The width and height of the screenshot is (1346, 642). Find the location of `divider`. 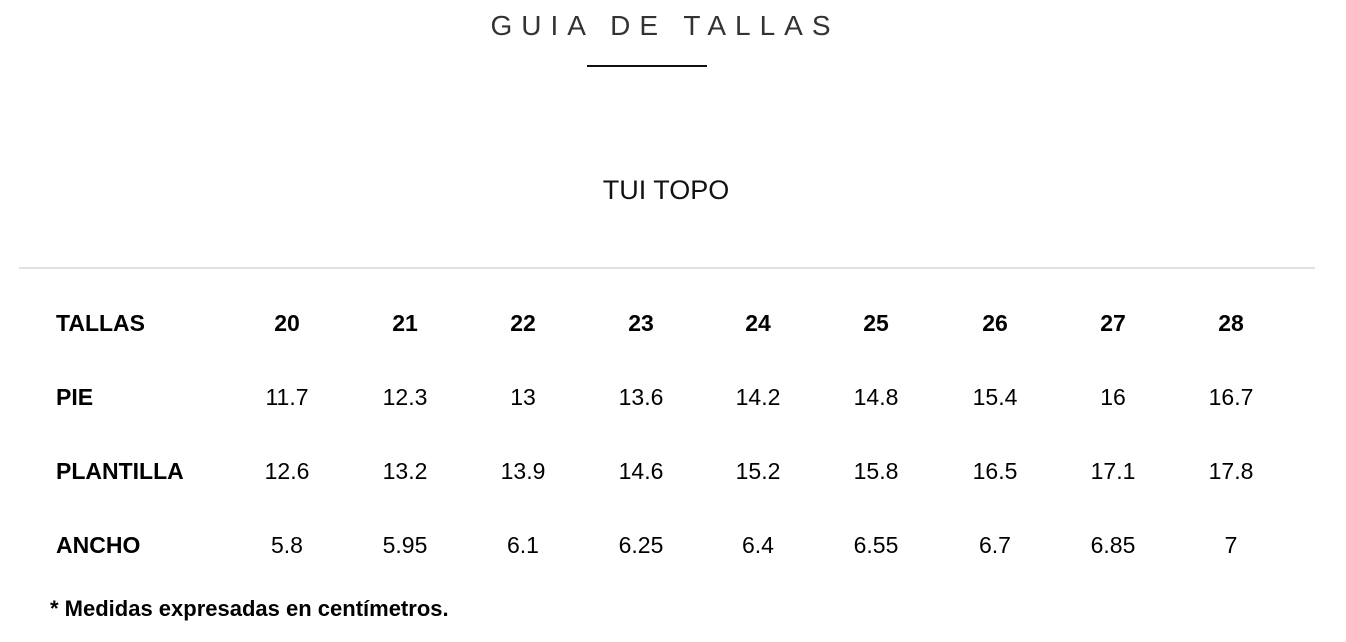

divider is located at coordinates (667, 268).